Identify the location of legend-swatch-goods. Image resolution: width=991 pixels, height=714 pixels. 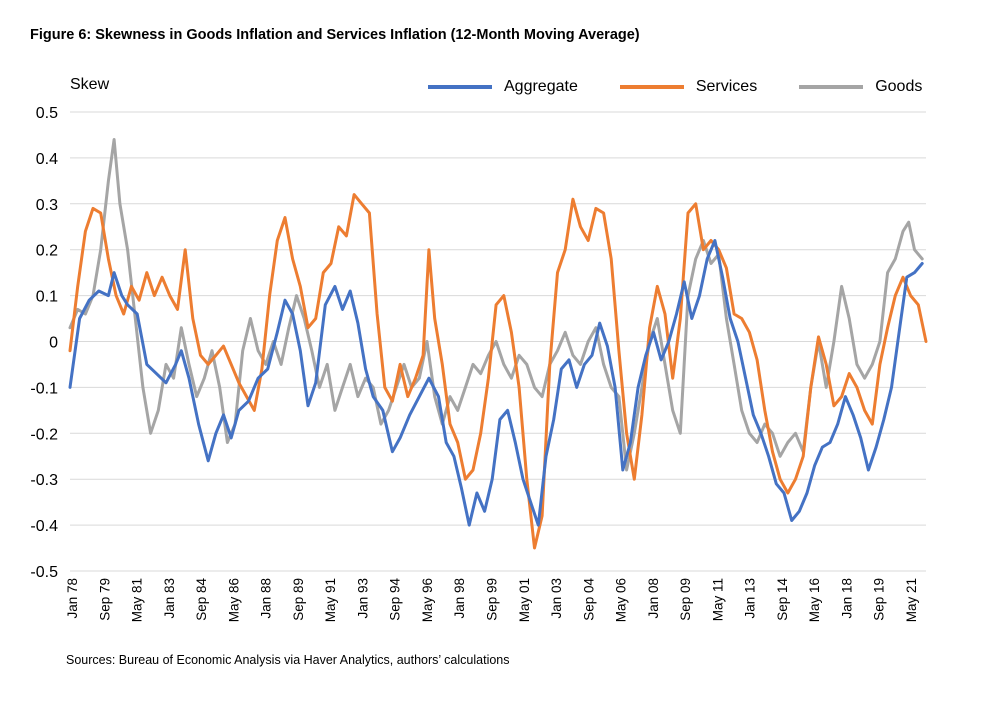
(831, 87).